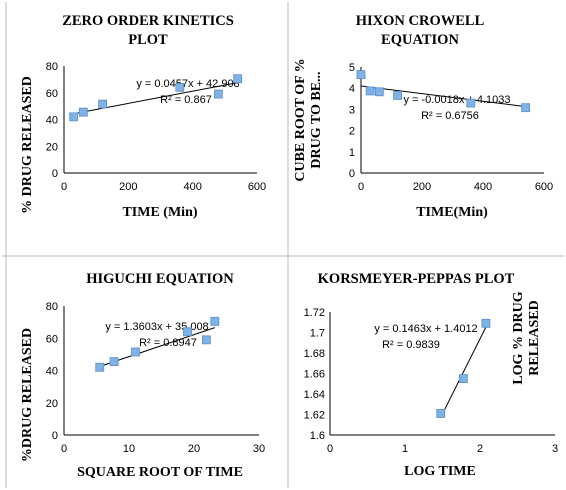  What do you see at coordinates (259, 449) in the screenshot?
I see `x-tick-label: 30` at bounding box center [259, 449].